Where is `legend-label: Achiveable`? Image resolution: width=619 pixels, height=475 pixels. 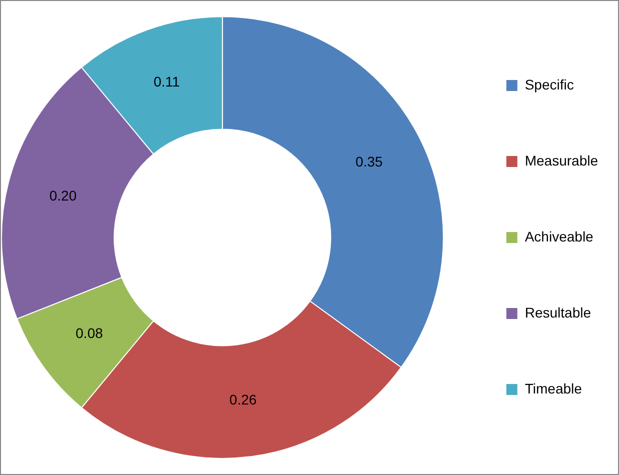 legend-label: Achiveable is located at coordinates (559, 236).